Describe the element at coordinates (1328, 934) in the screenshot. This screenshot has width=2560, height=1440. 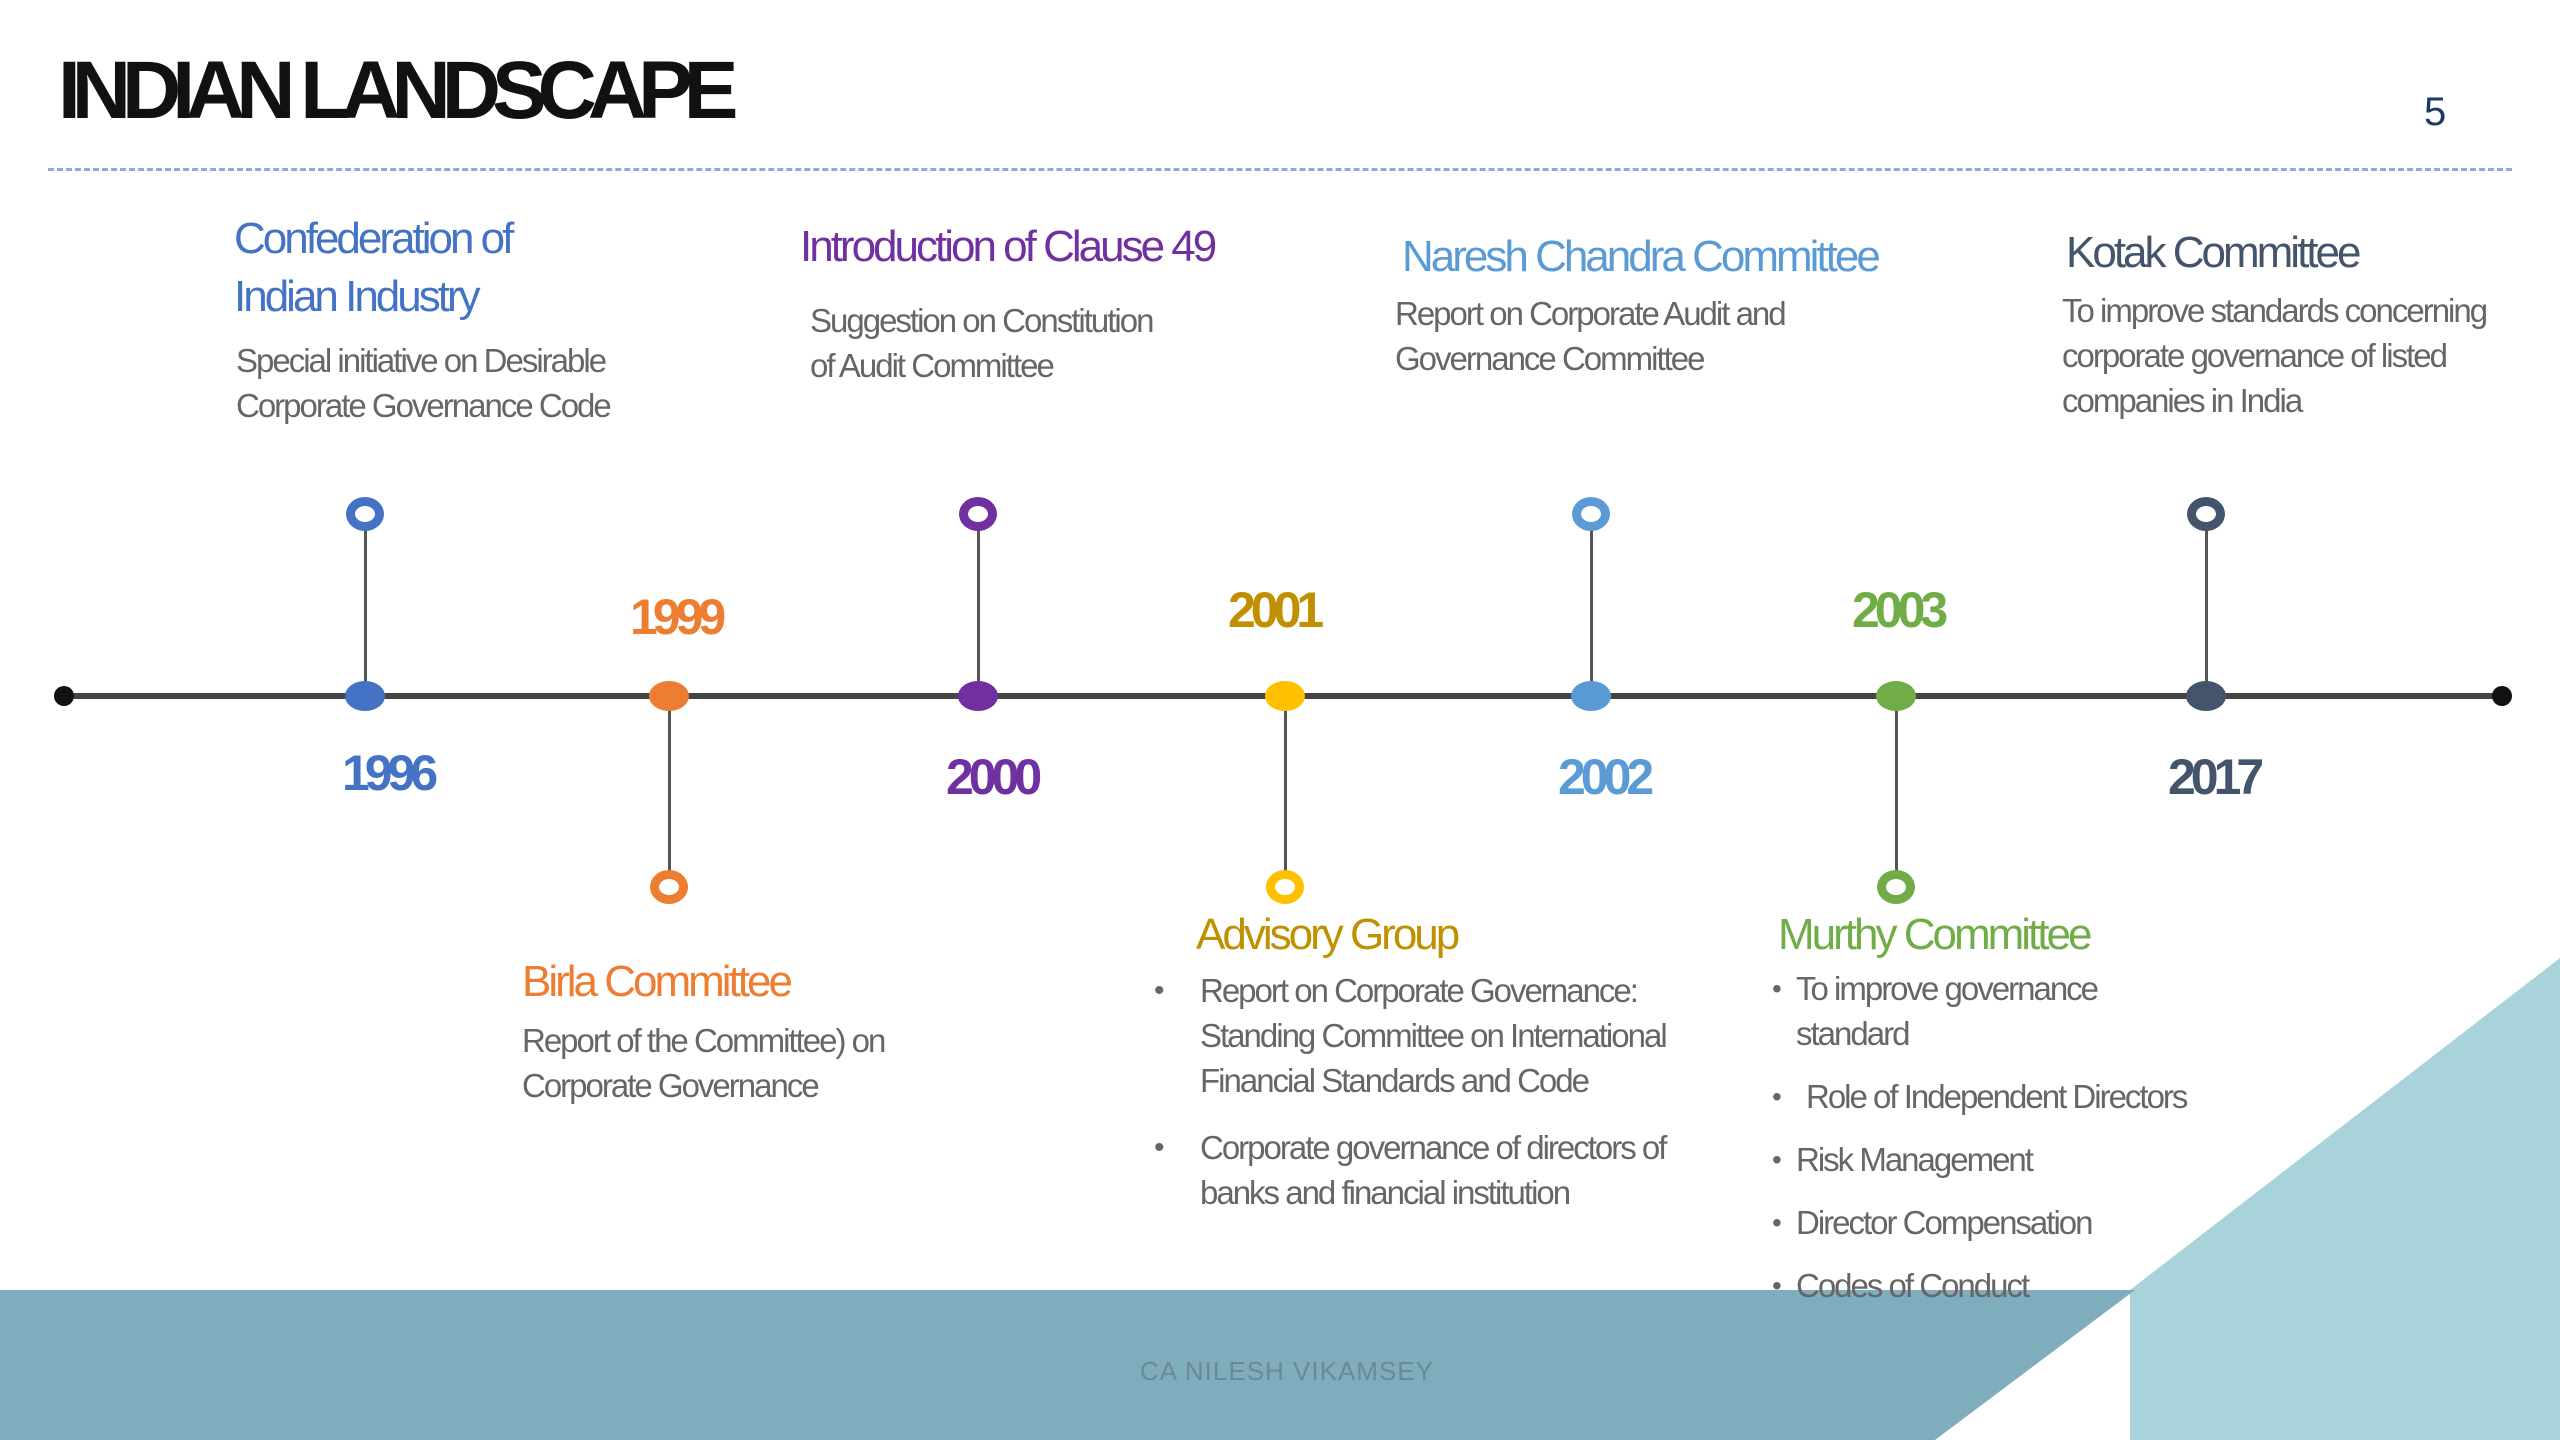
I see `event-heading-2001: Advisory Group` at that location.